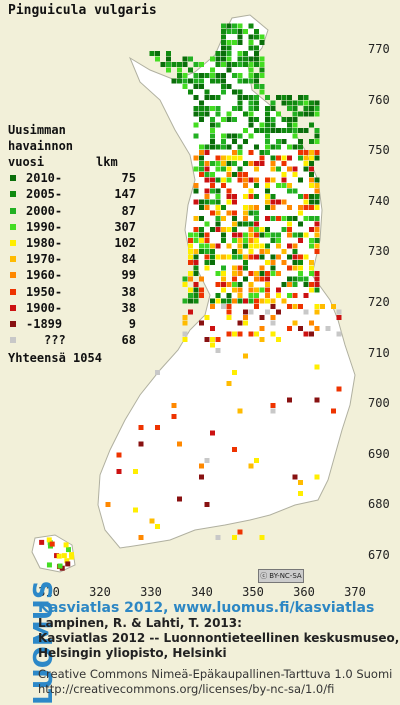 This screenshot has height=705, width=400. What do you see at coordinates (72, 211) in the screenshot?
I see `legend-row: 2000- 87` at bounding box center [72, 211].